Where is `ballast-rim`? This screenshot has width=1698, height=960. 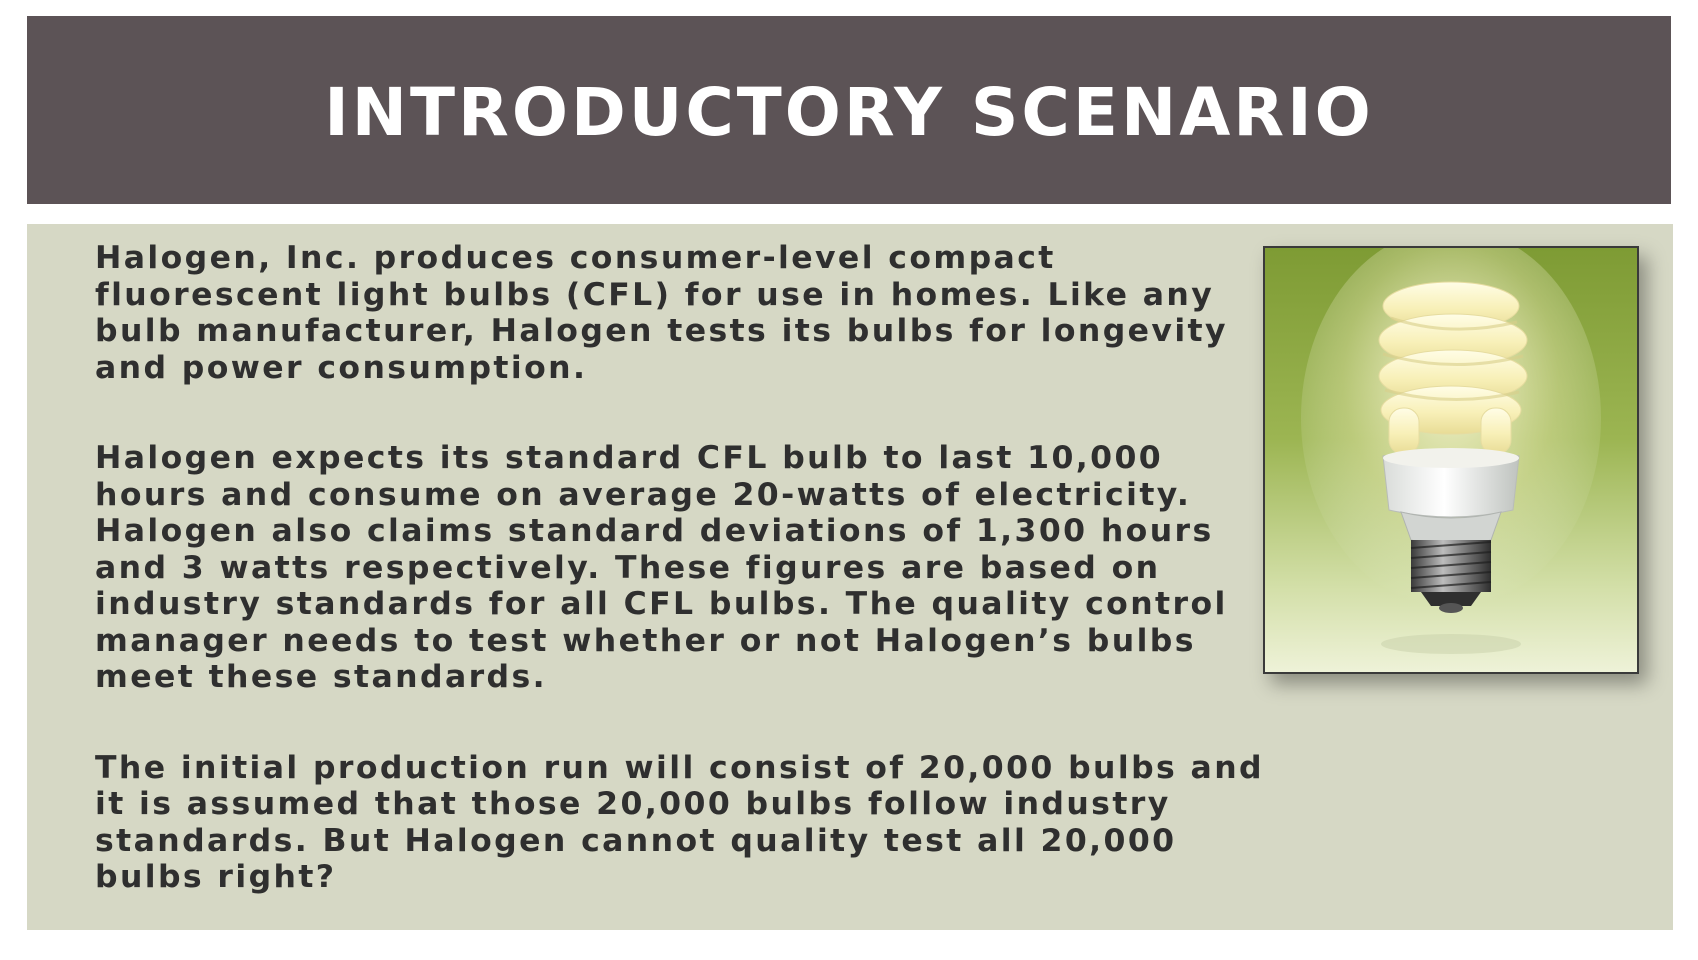
ballast-rim is located at coordinates (1451, 458).